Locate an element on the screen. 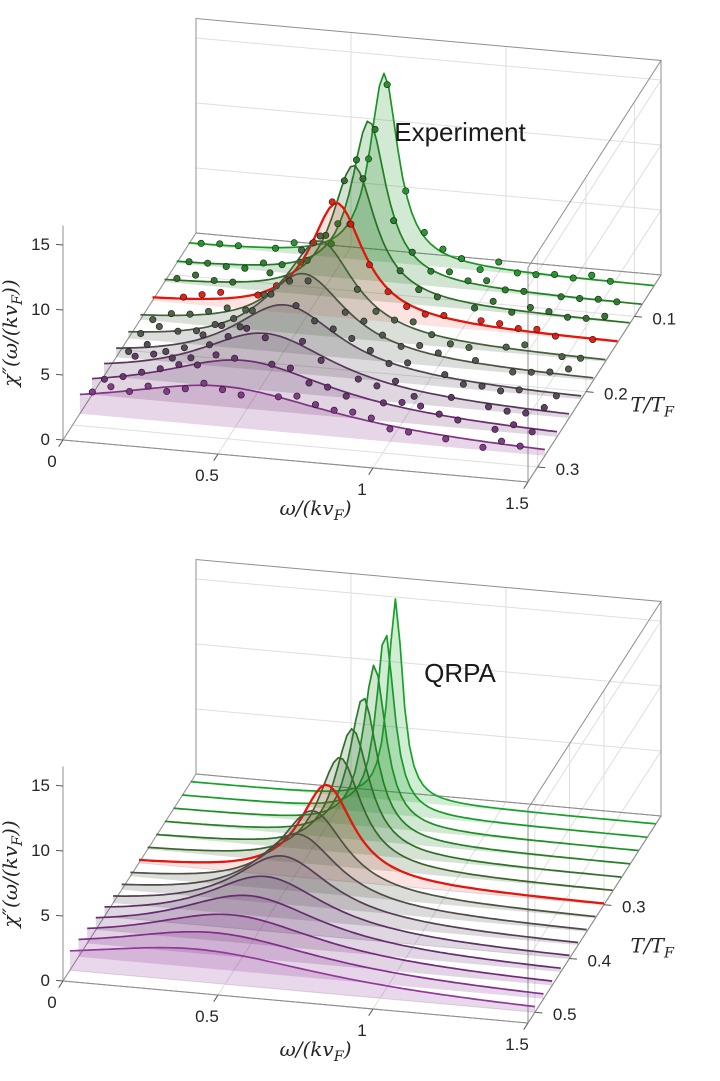  x-tick-label: 0 is located at coordinates (51, 461).